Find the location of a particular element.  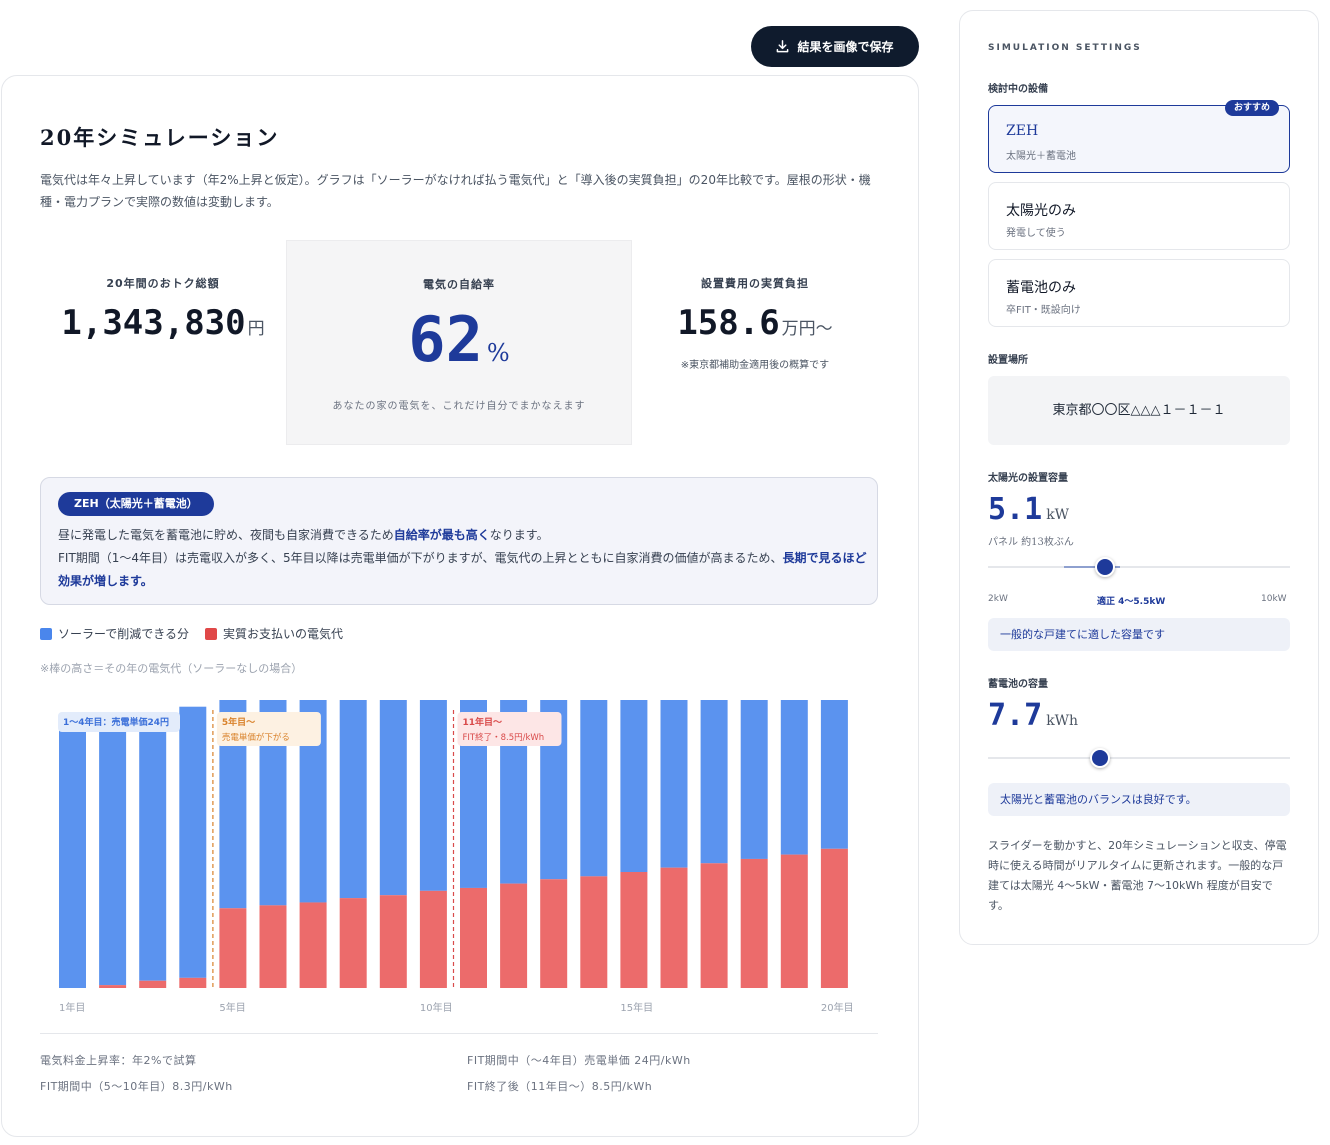

period-annotation-title: 5年目〜 is located at coordinates (238, 722).